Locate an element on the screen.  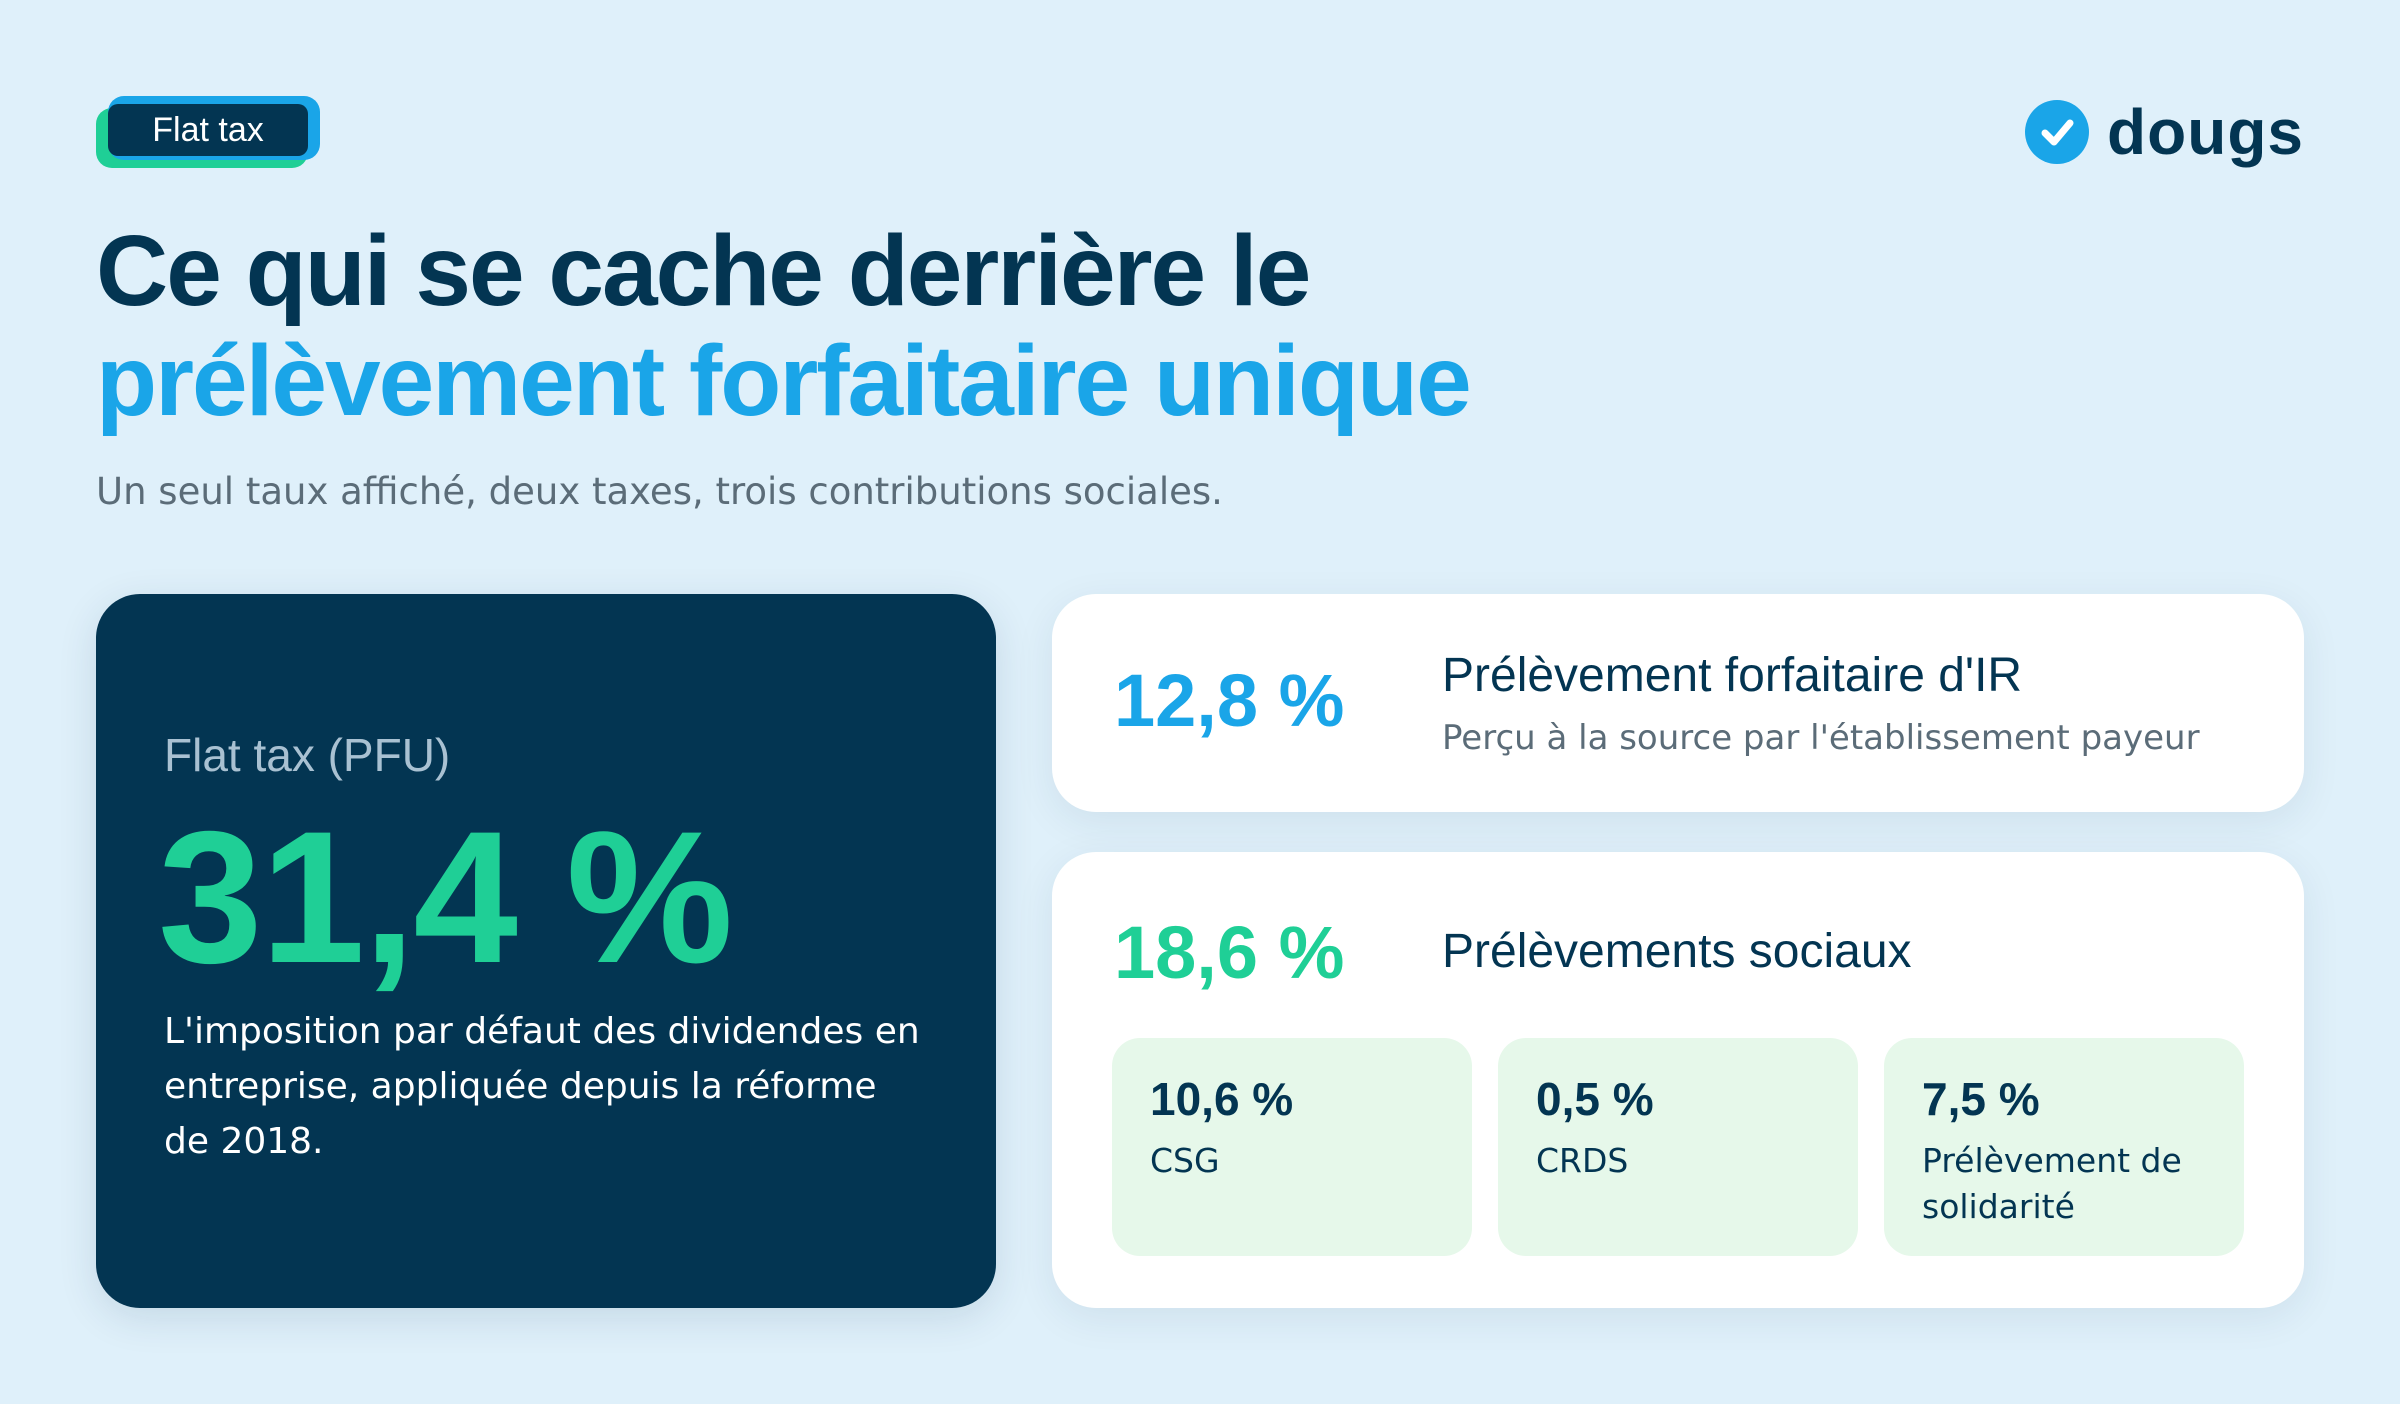
crds-card: 0,5 % CRDS is located at coordinates (1678, 1147).